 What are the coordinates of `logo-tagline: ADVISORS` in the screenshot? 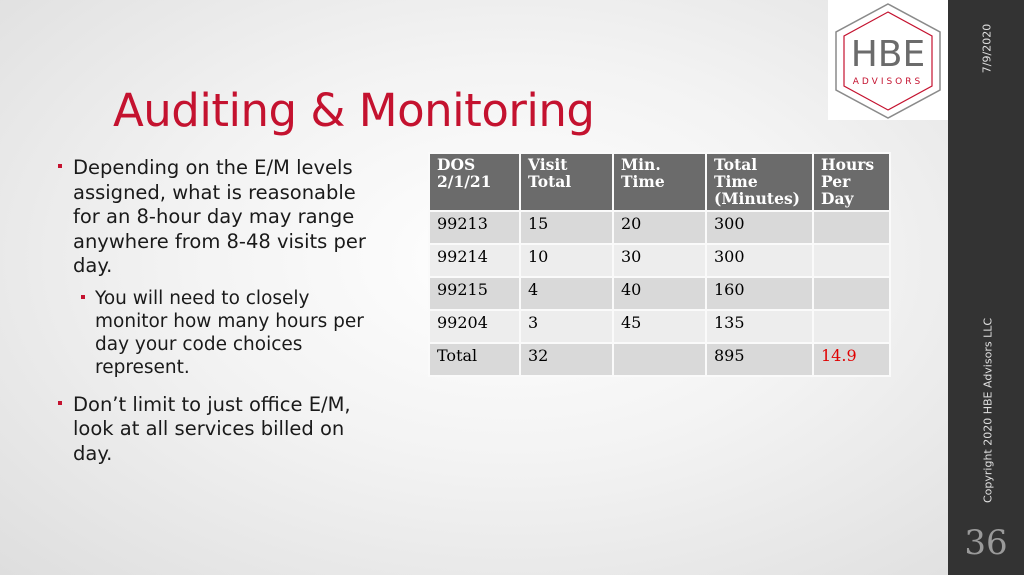 It's located at (888, 82).